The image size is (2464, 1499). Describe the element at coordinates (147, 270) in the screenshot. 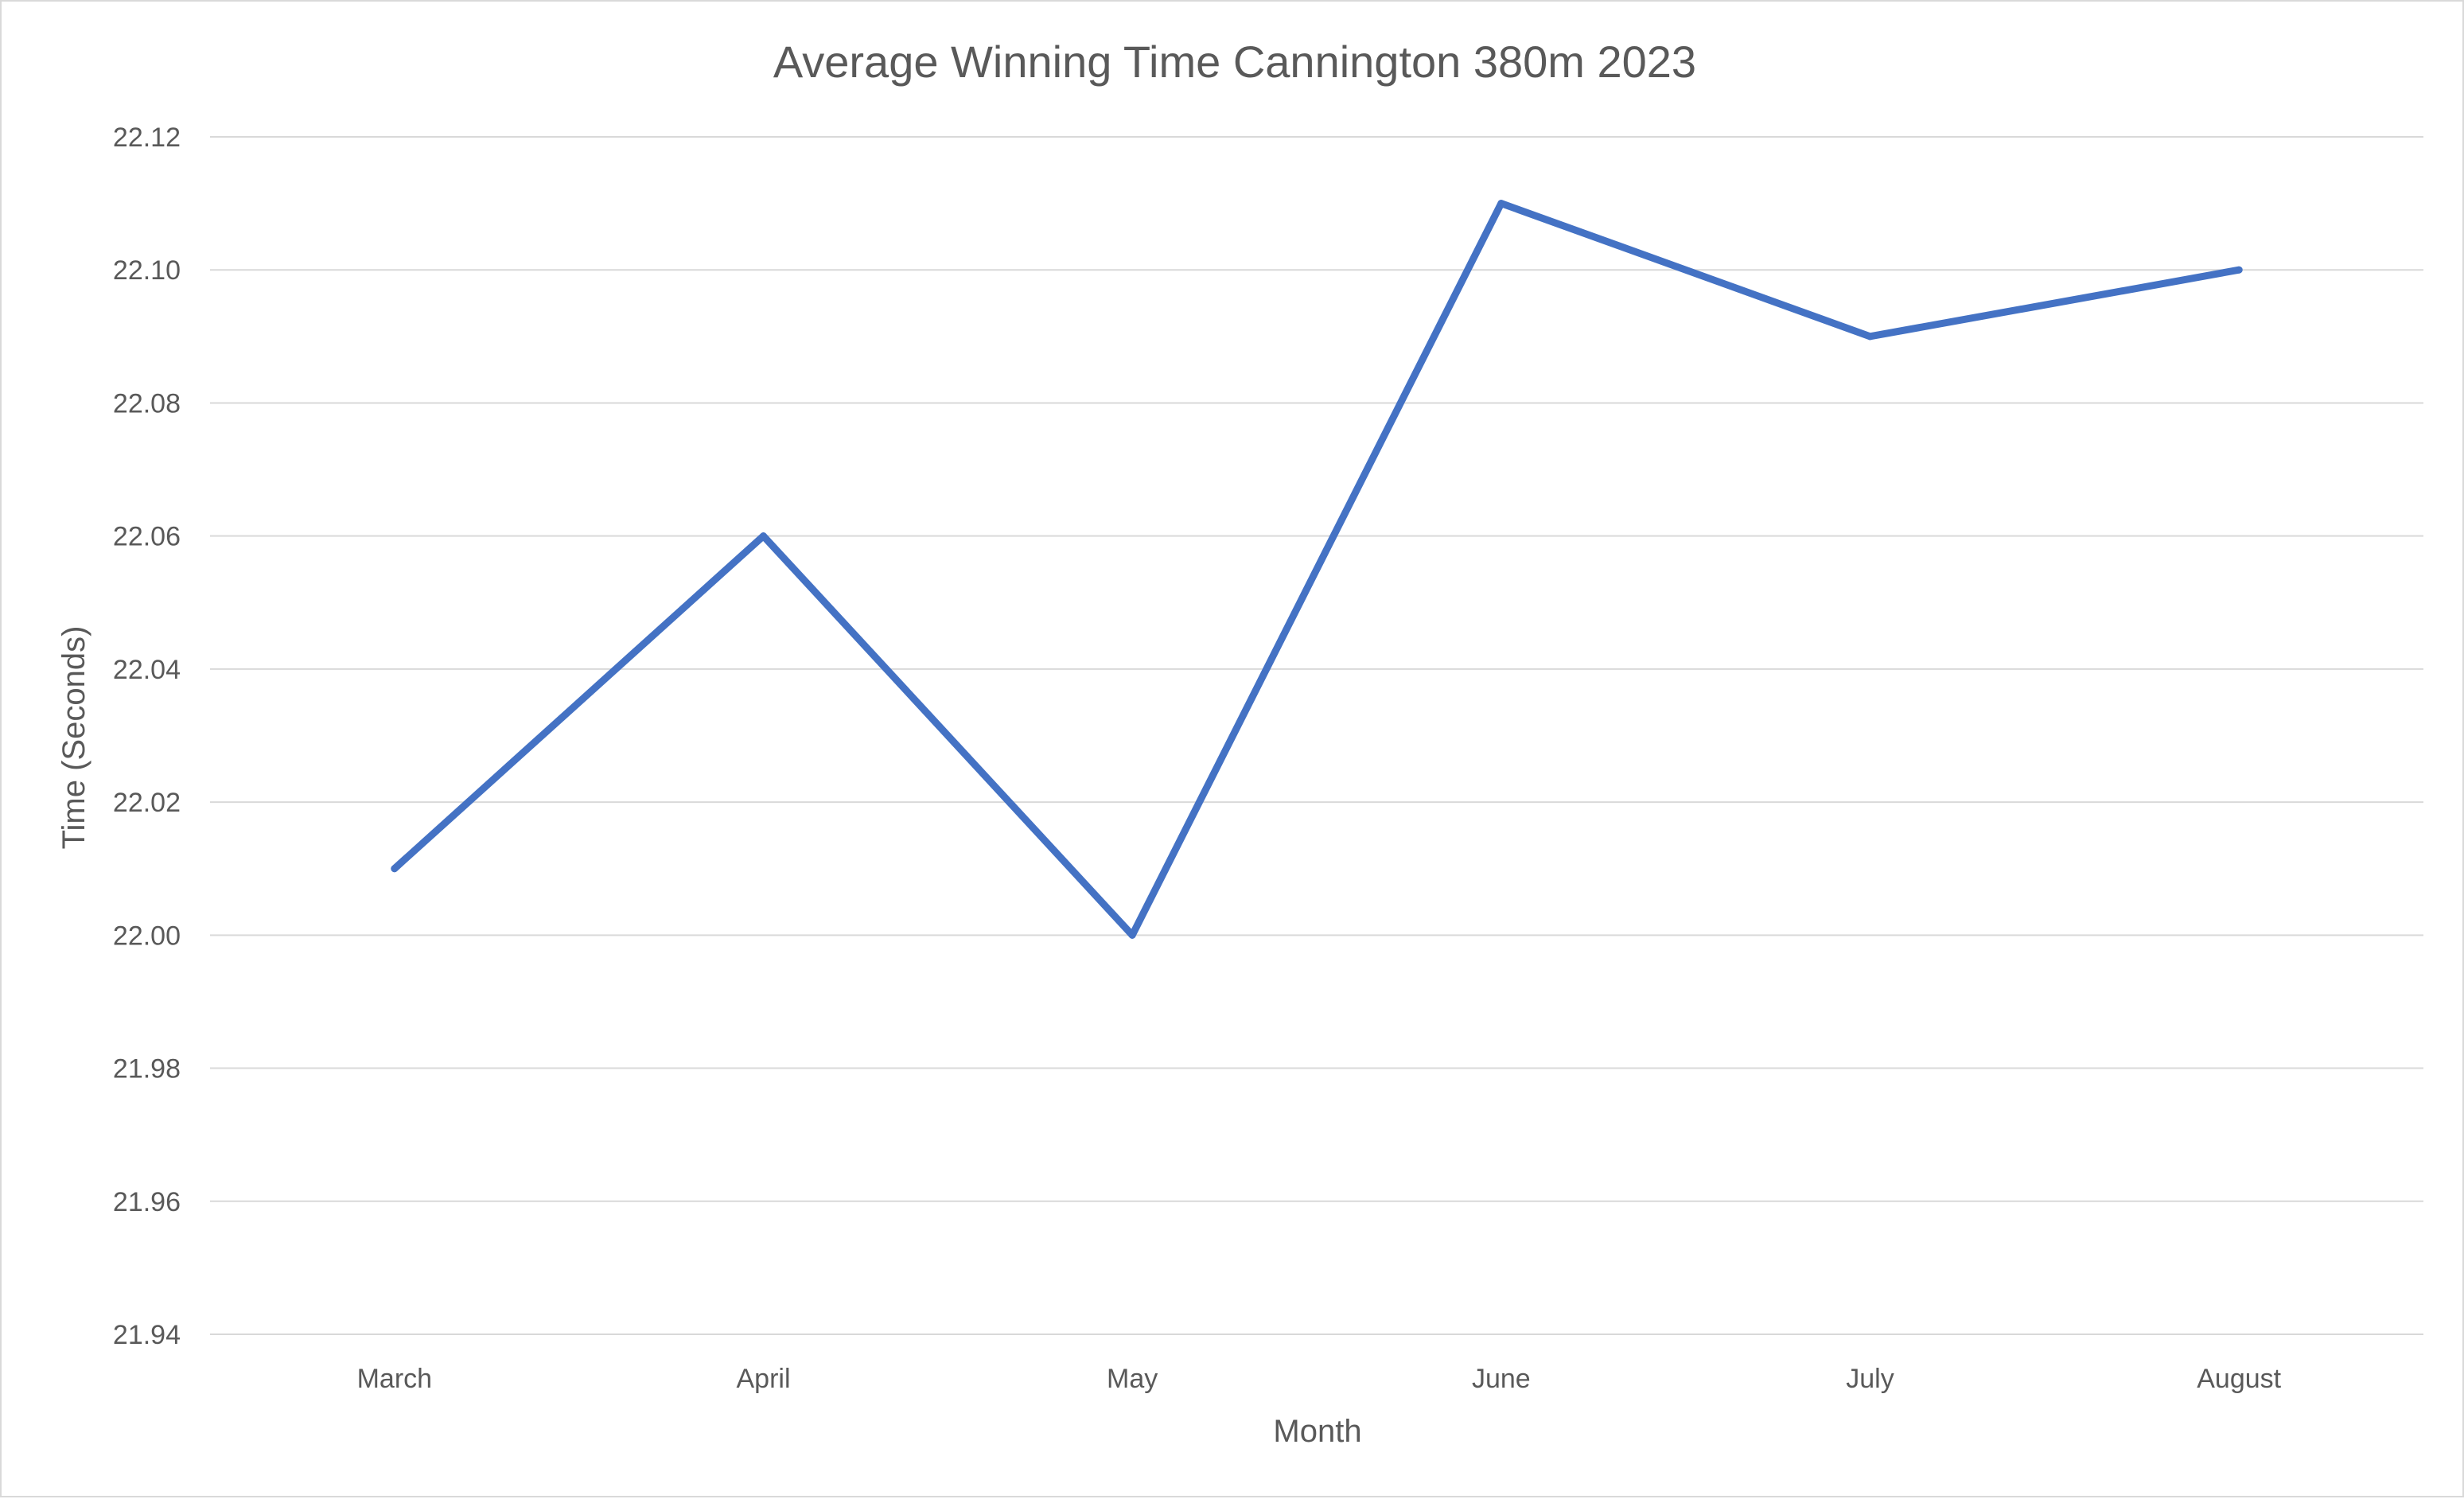

I see `y-tick-label: 22.10` at that location.